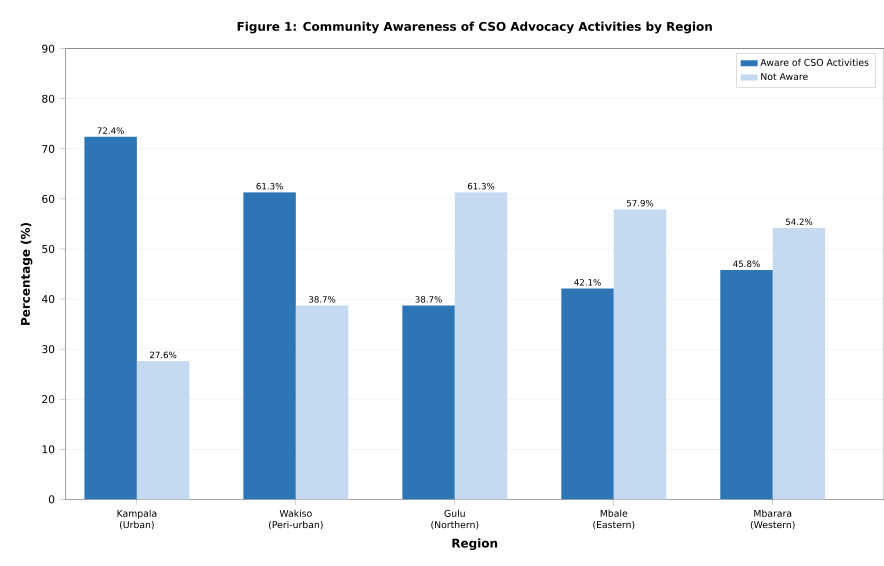 The height and width of the screenshot is (566, 884). Describe the element at coordinates (137, 520) in the screenshot. I see `x-tick-label: Kampala (Urban)` at that location.